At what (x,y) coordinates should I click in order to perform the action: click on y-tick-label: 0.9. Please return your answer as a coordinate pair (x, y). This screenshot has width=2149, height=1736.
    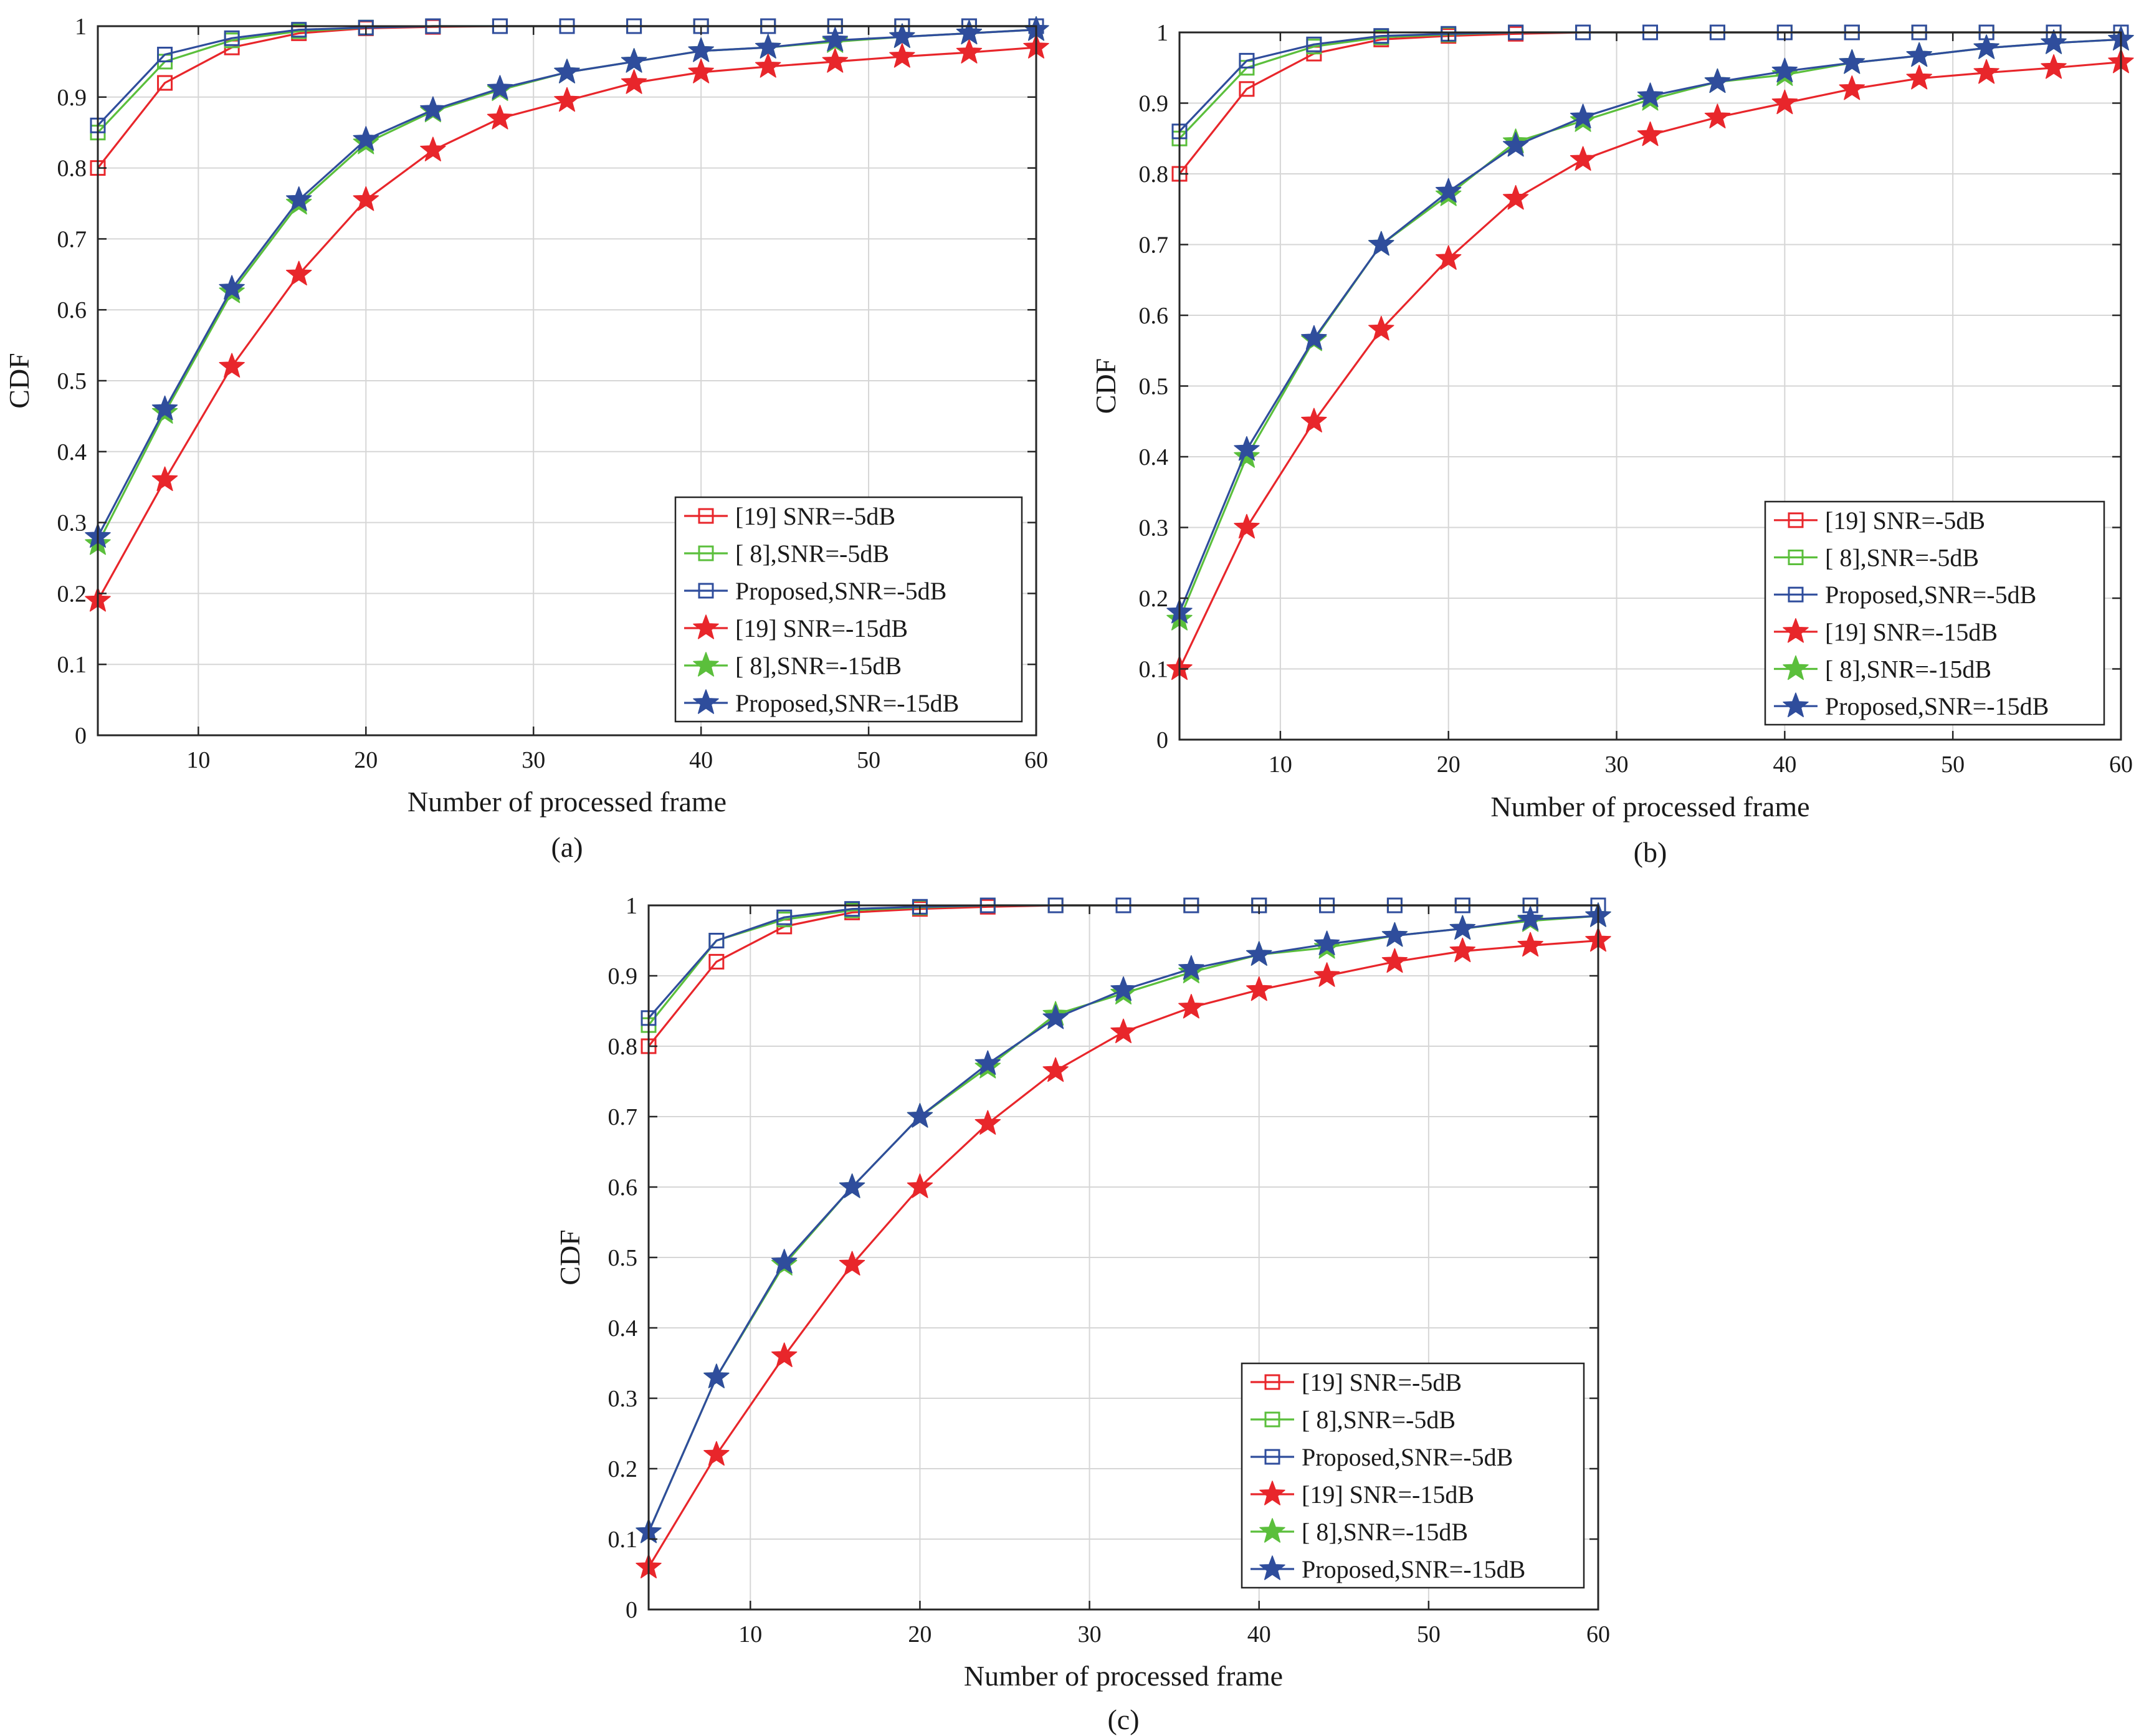
    Looking at the image, I should click on (1154, 104).